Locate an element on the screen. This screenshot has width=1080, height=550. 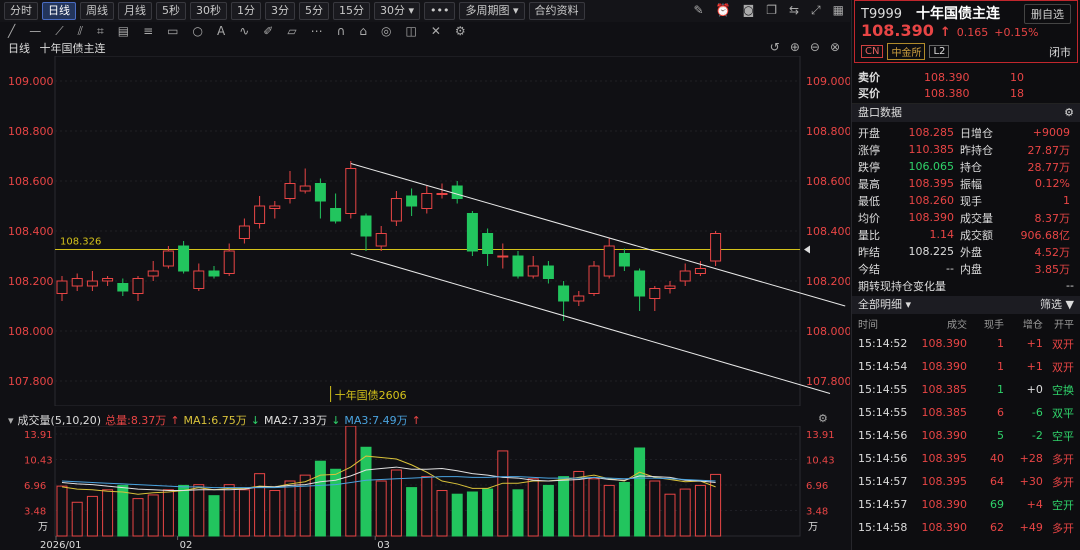
period-button: 15分 is located at coordinates (351, 11).